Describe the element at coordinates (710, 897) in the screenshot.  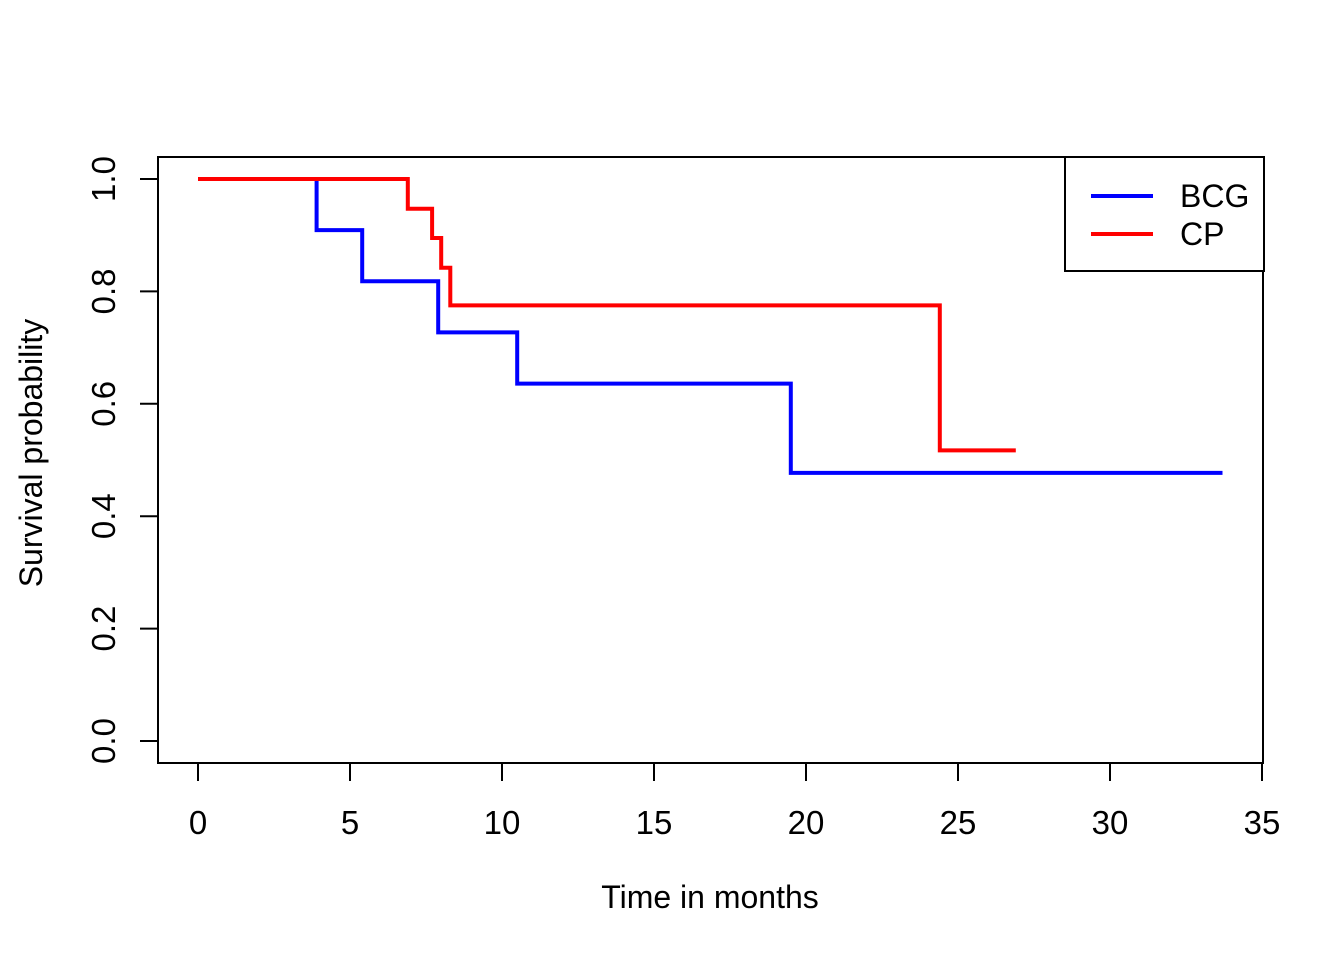
I see `x-axis-title: Time in months` at that location.